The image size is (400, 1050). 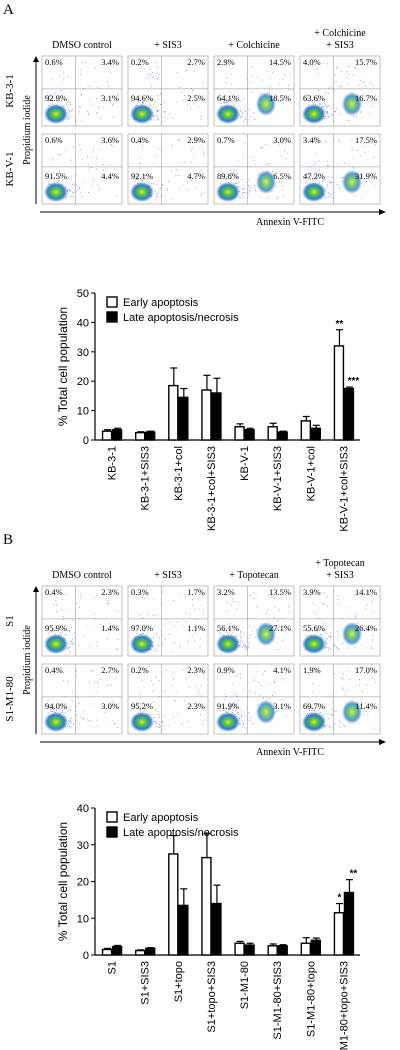 What do you see at coordinates (354, 381) in the screenshot?
I see `significance-mark: ***` at bounding box center [354, 381].